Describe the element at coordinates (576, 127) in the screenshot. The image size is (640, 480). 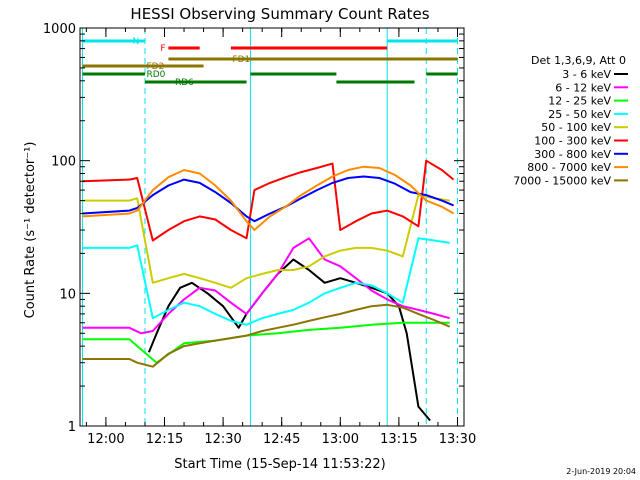
I see `legend-label-4: 50 - 100 keV` at that location.